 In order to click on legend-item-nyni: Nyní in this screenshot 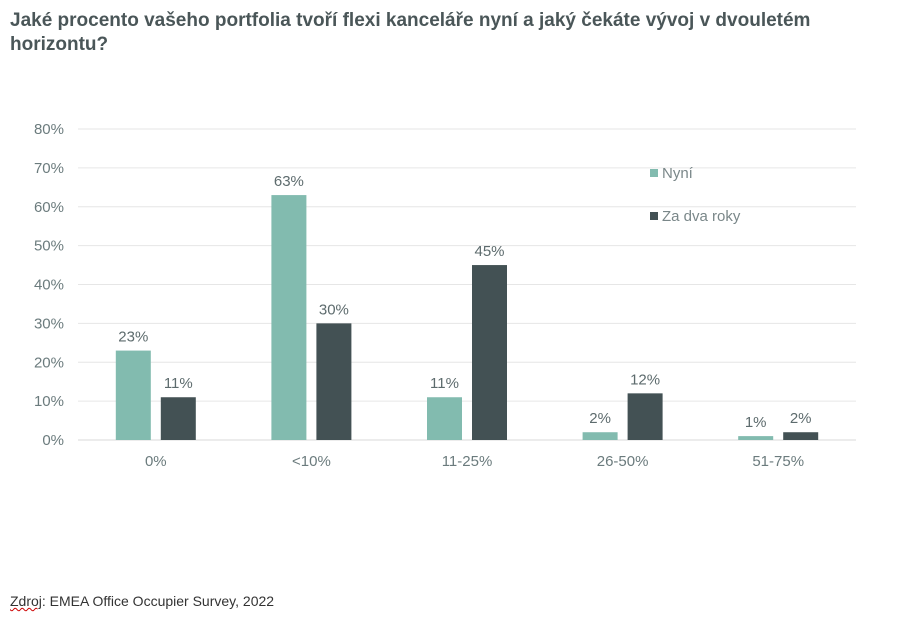, I will do `click(671, 173)`.